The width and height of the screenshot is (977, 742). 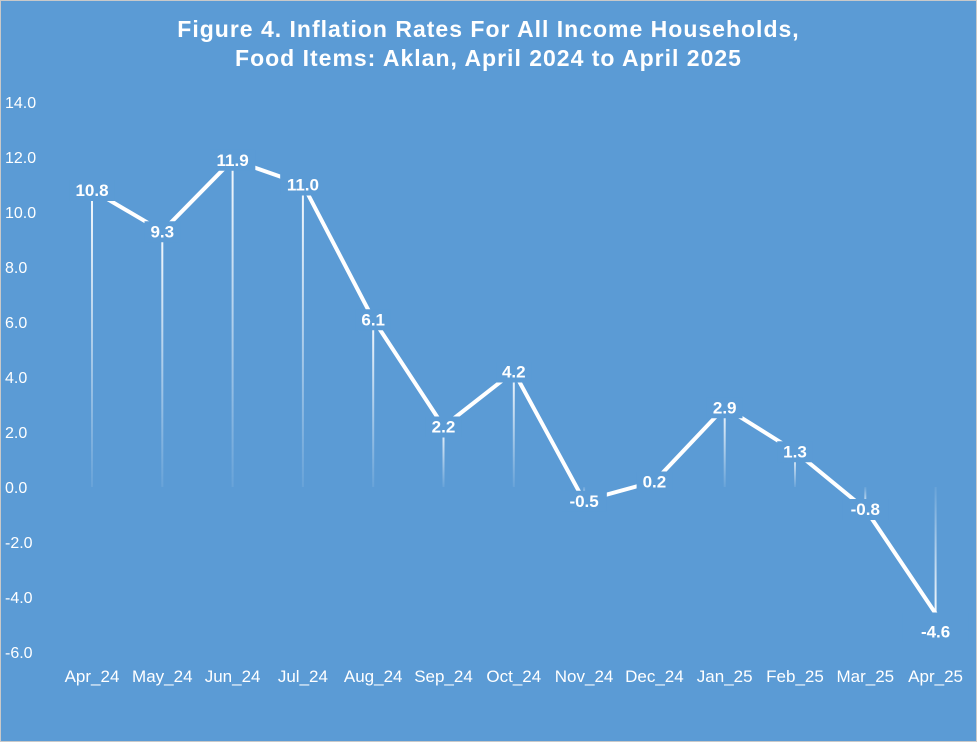 What do you see at coordinates (19, 598) in the screenshot?
I see `y-tick-label: -4.0` at bounding box center [19, 598].